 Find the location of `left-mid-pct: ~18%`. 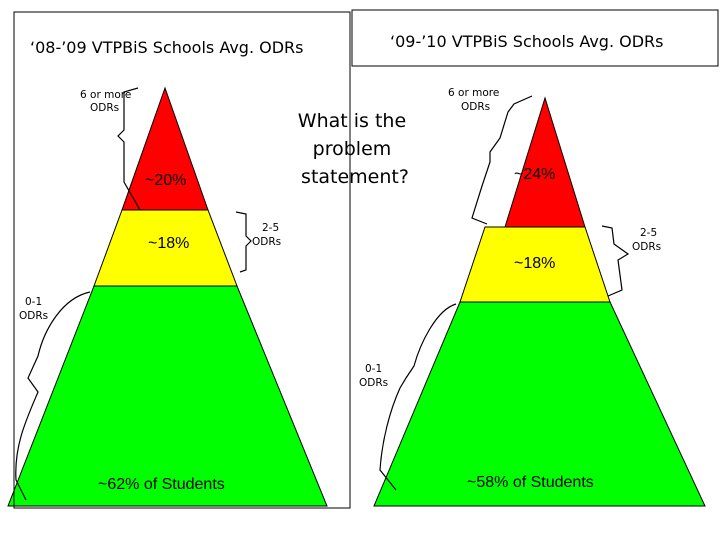

left-mid-pct: ~18% is located at coordinates (168, 243).